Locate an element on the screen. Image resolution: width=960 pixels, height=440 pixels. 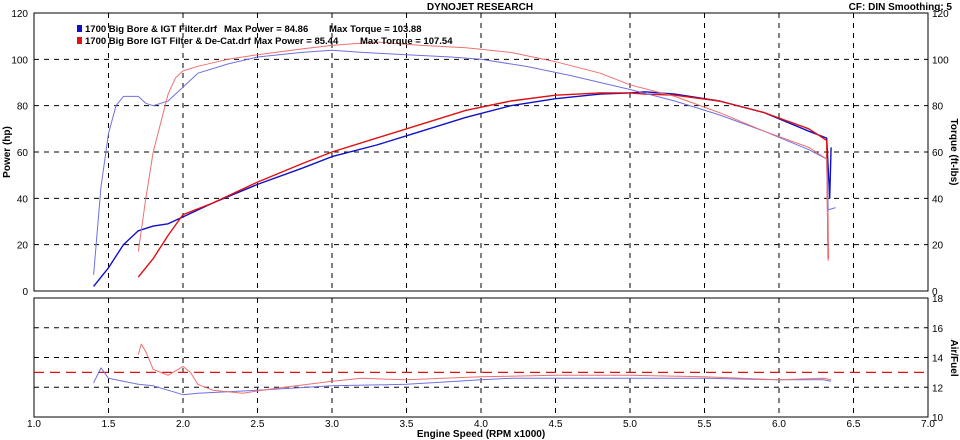
legend-run2-torque: Max Torque = 107.54 is located at coordinates (406, 41).